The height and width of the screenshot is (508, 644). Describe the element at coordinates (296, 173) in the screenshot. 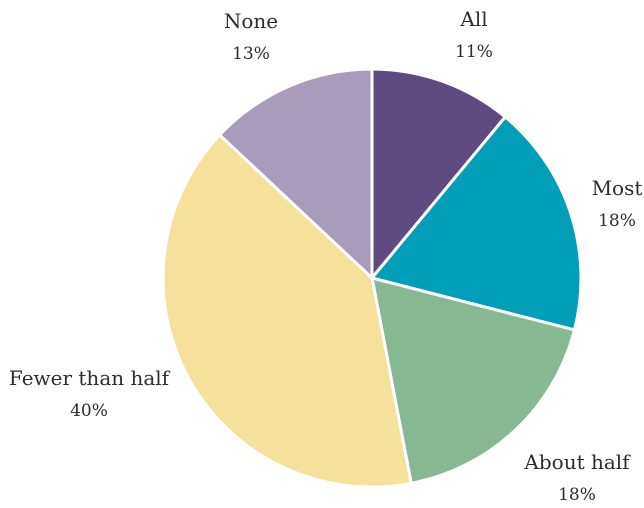

I see `pie-slice-none` at that location.